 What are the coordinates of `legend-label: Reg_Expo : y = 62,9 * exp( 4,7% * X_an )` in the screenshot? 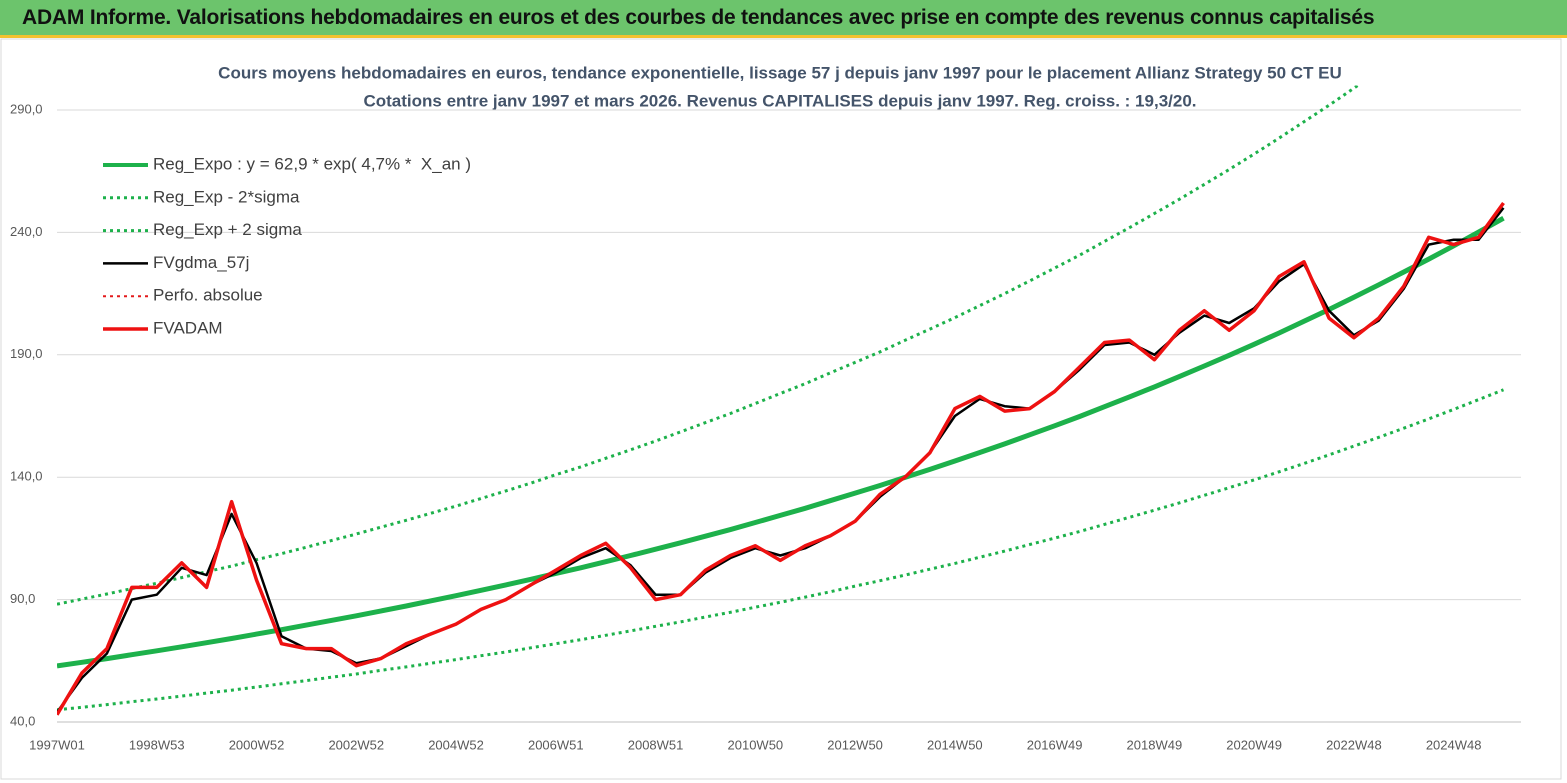 It's located at (312, 163).